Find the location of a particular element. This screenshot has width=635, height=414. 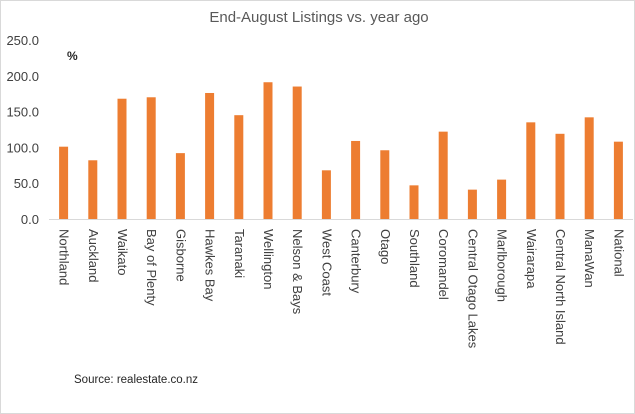

chart-title: End-August Listings vs. year ago is located at coordinates (318, 17).